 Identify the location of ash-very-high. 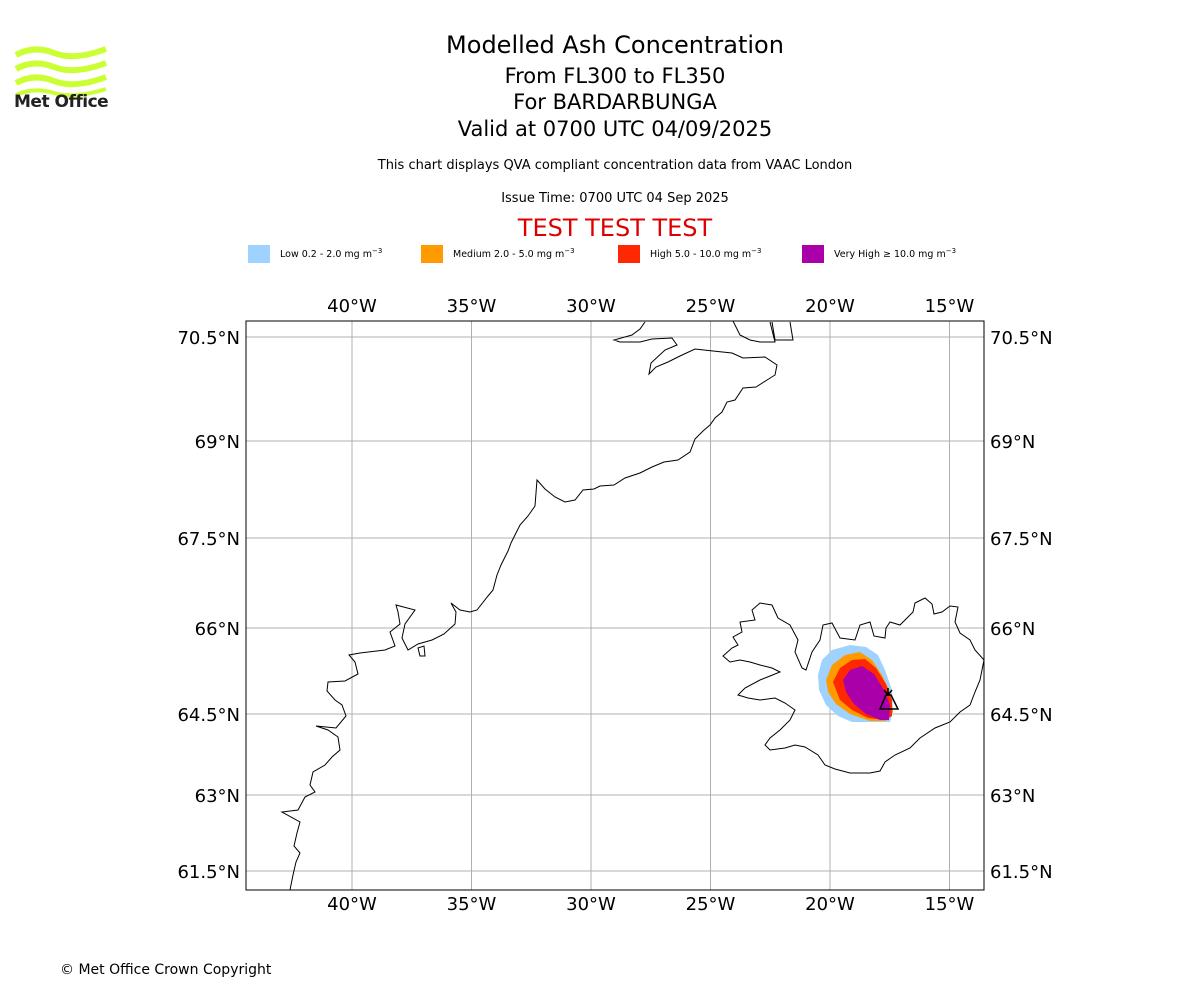
(866, 693).